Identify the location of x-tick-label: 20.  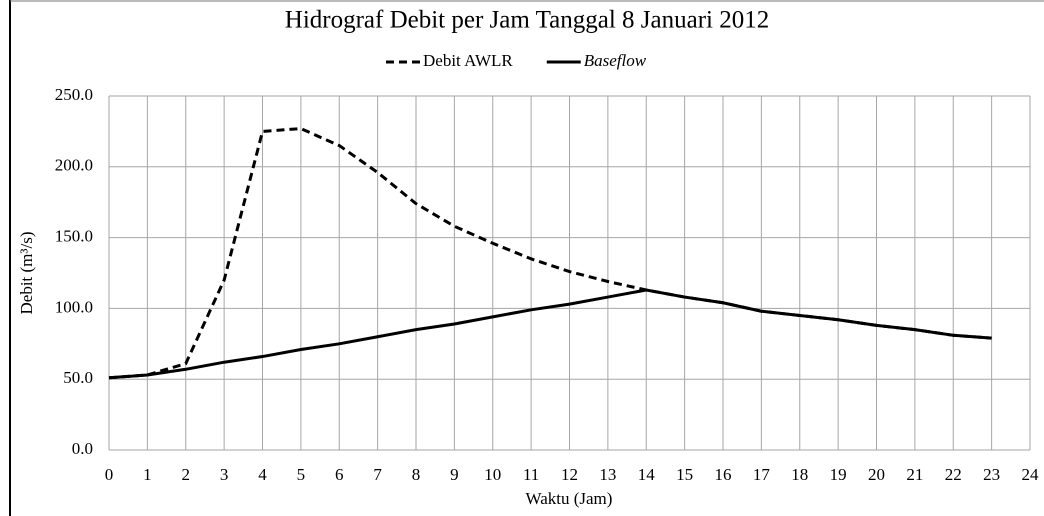
(876, 474).